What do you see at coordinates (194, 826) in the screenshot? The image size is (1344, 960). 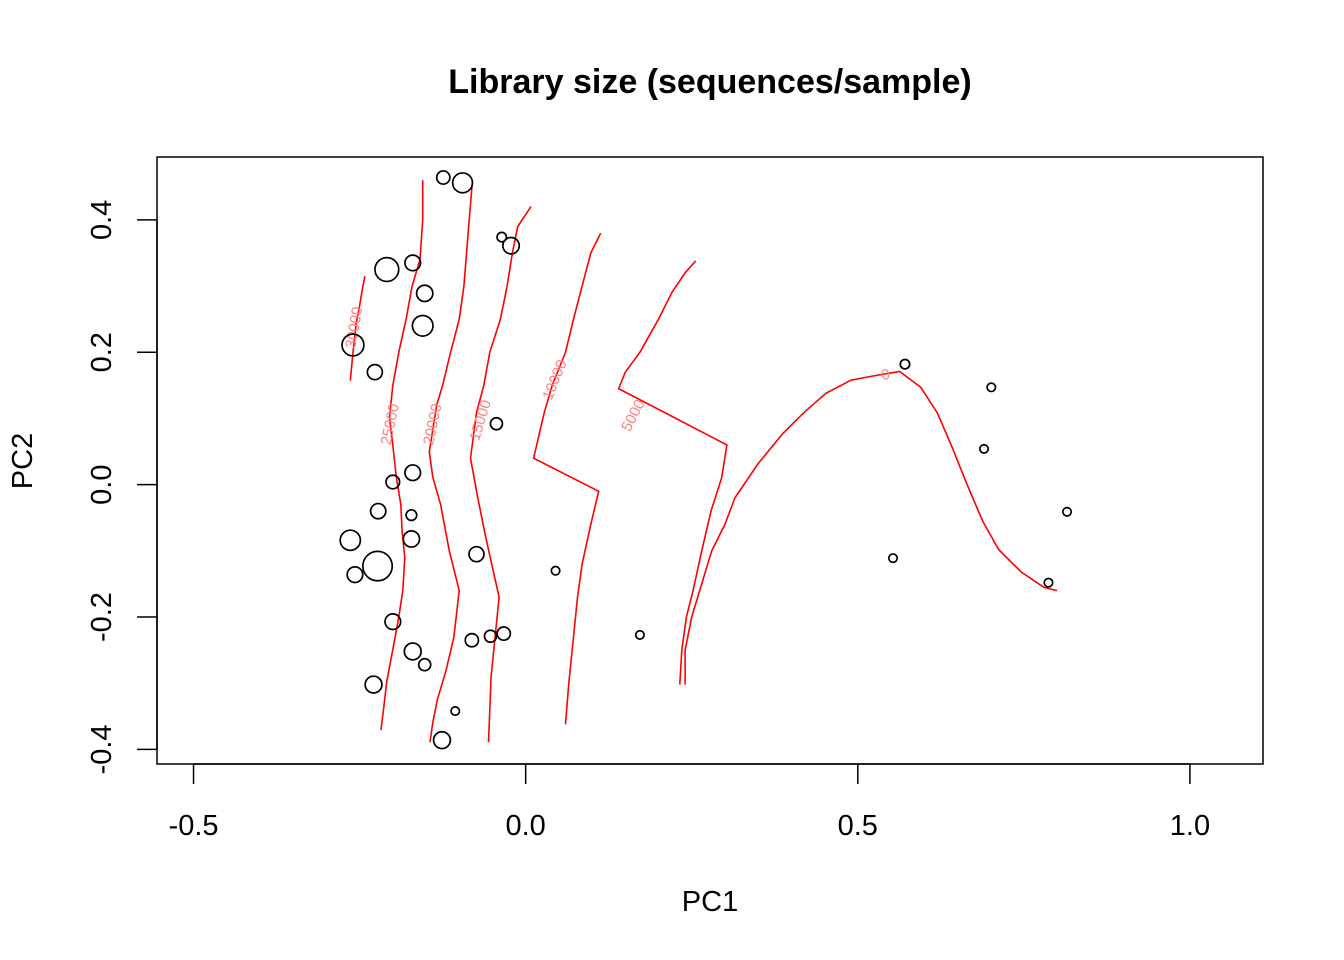 I see `x-tick-label: -0.5` at bounding box center [194, 826].